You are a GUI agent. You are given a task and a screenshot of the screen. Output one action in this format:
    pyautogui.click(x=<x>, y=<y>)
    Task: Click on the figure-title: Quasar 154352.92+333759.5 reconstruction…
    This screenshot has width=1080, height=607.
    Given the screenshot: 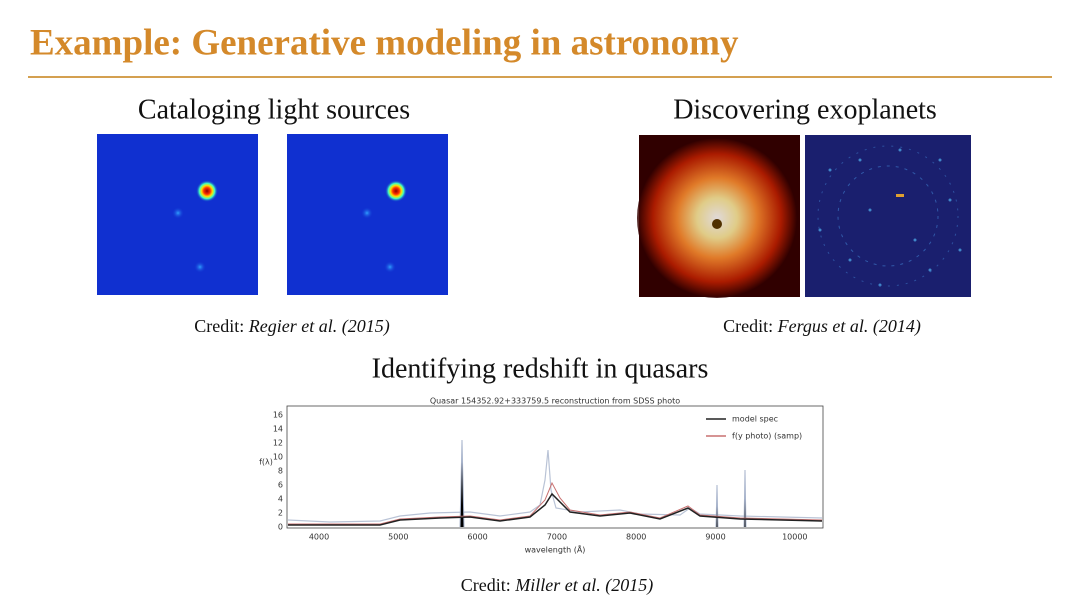 What is the action you would take?
    pyautogui.click(x=555, y=401)
    